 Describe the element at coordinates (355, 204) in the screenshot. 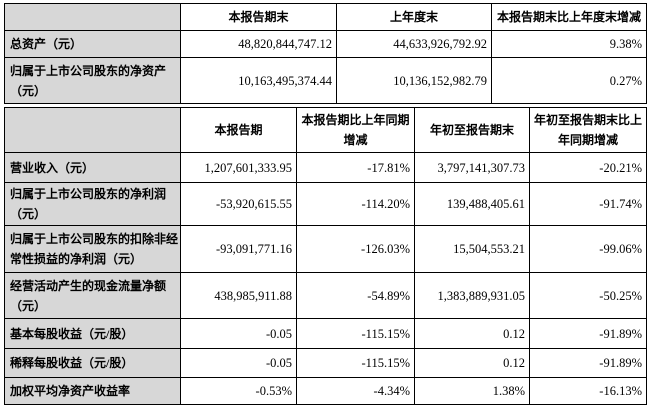

I see `value-cell: -114.20%` at that location.